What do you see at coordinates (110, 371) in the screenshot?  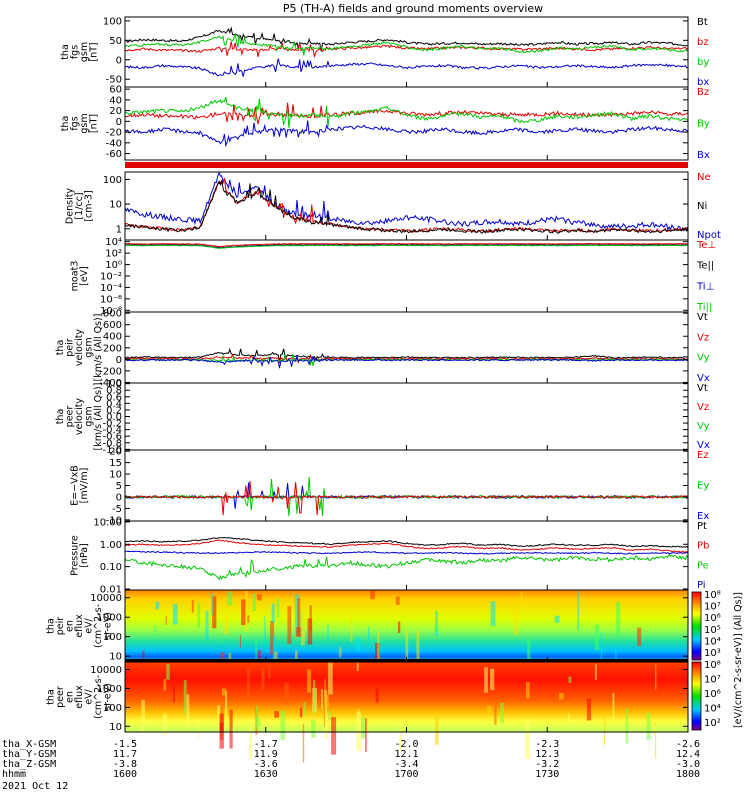 I see `y-tick-label: -200` at bounding box center [110, 371].